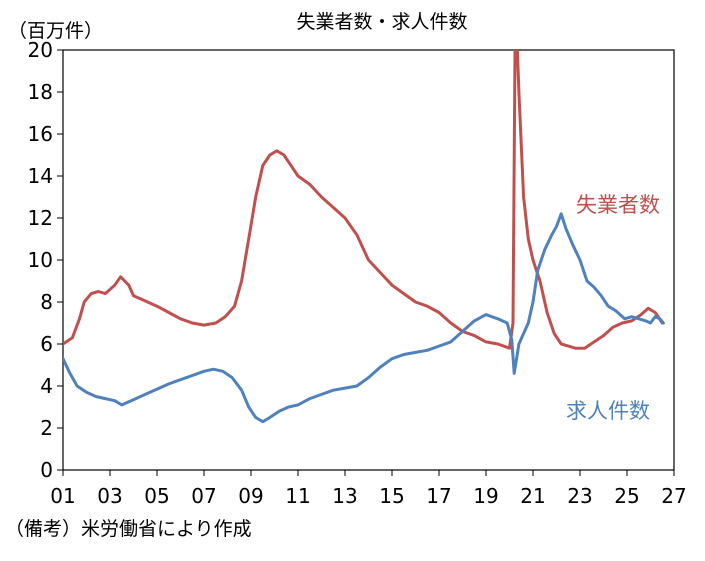 The width and height of the screenshot is (705, 561). Describe the element at coordinates (40, 176) in the screenshot. I see `y-tick-label: 14` at that location.